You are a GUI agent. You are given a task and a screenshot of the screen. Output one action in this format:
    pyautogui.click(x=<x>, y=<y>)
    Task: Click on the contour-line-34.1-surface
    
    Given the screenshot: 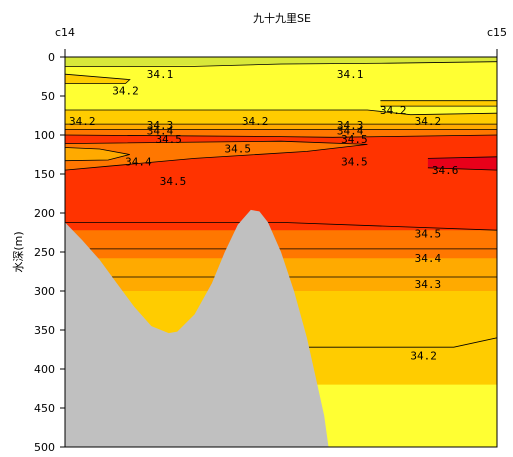 What is the action you would take?
    pyautogui.click(x=281, y=64)
    